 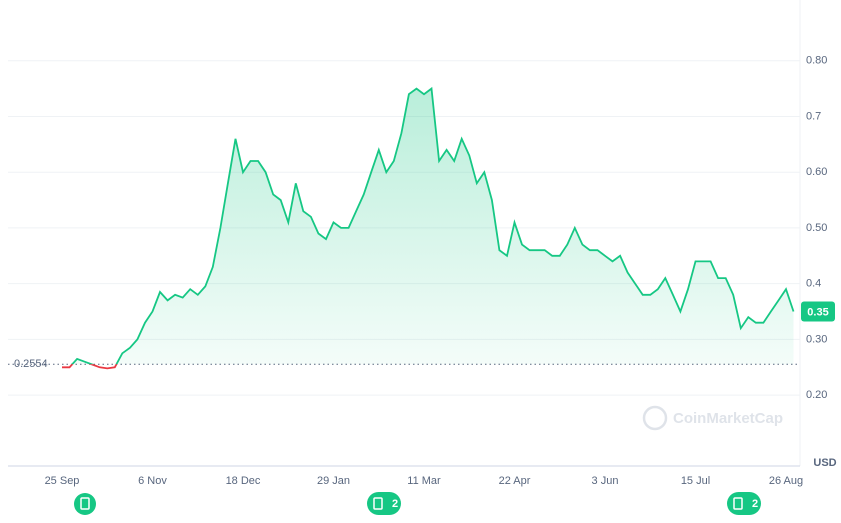 What do you see at coordinates (695, 481) in the screenshot?
I see `x-tick-label: 15 Jul` at bounding box center [695, 481].